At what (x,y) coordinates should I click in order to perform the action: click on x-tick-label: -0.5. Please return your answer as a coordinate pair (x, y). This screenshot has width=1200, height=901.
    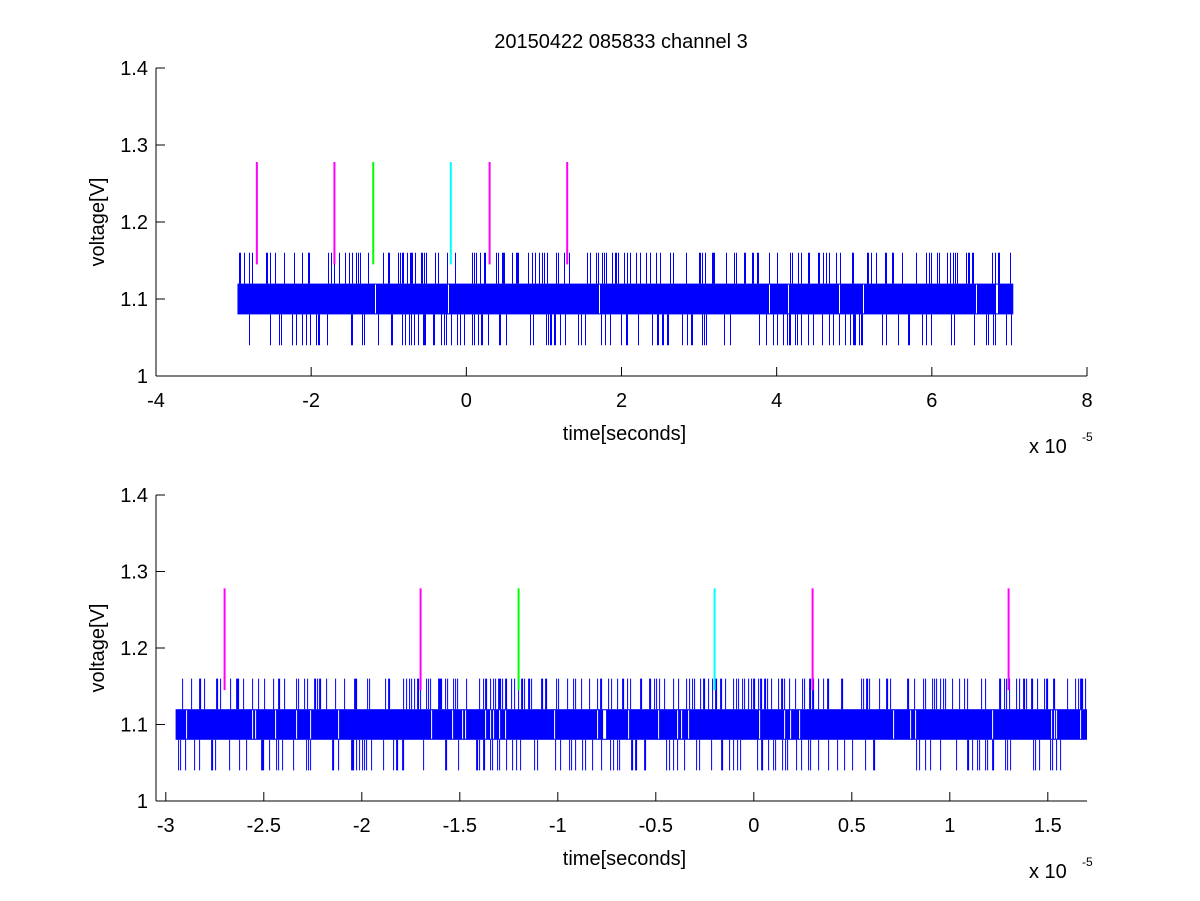
    Looking at the image, I should click on (656, 826).